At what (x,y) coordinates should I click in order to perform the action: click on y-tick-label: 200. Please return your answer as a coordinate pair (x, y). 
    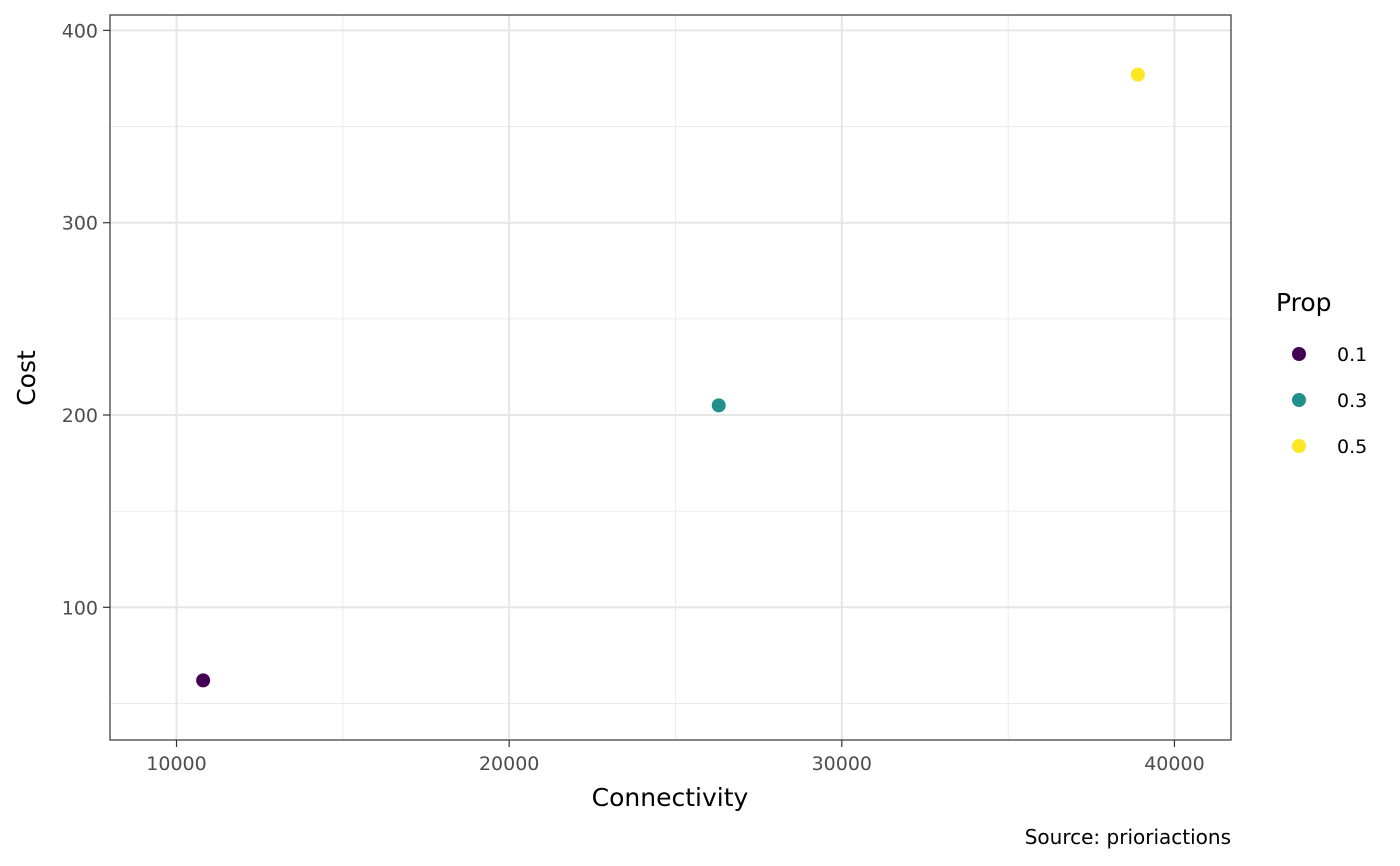
    Looking at the image, I should click on (80, 416).